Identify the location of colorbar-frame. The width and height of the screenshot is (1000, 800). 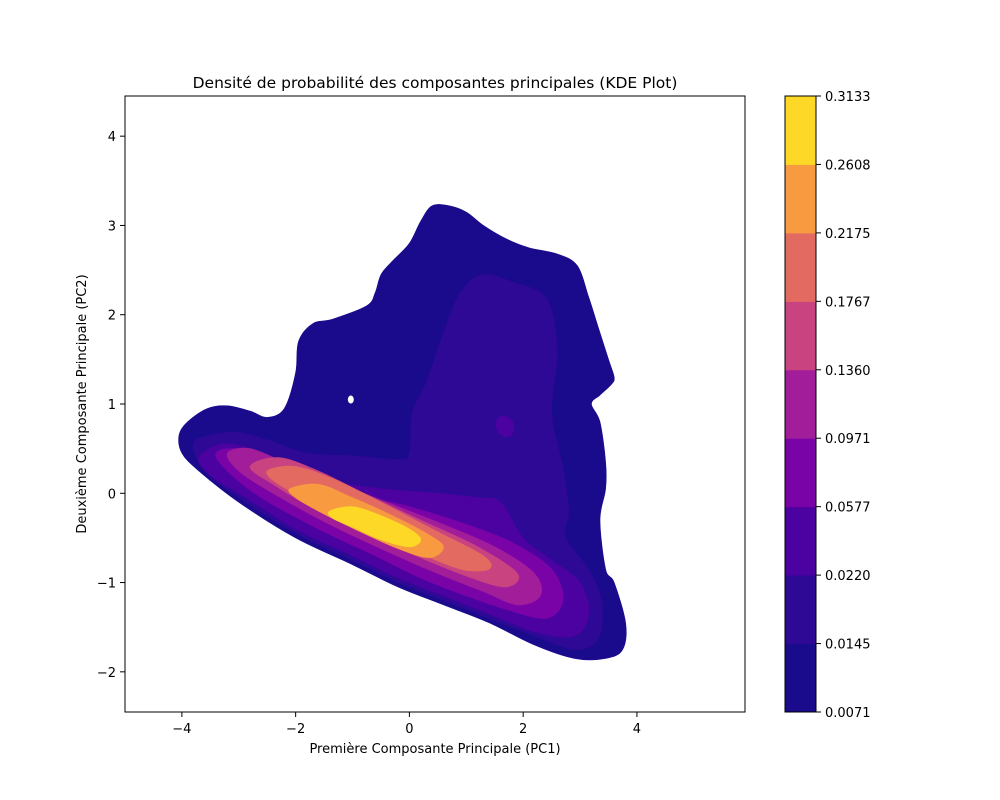
(800, 404).